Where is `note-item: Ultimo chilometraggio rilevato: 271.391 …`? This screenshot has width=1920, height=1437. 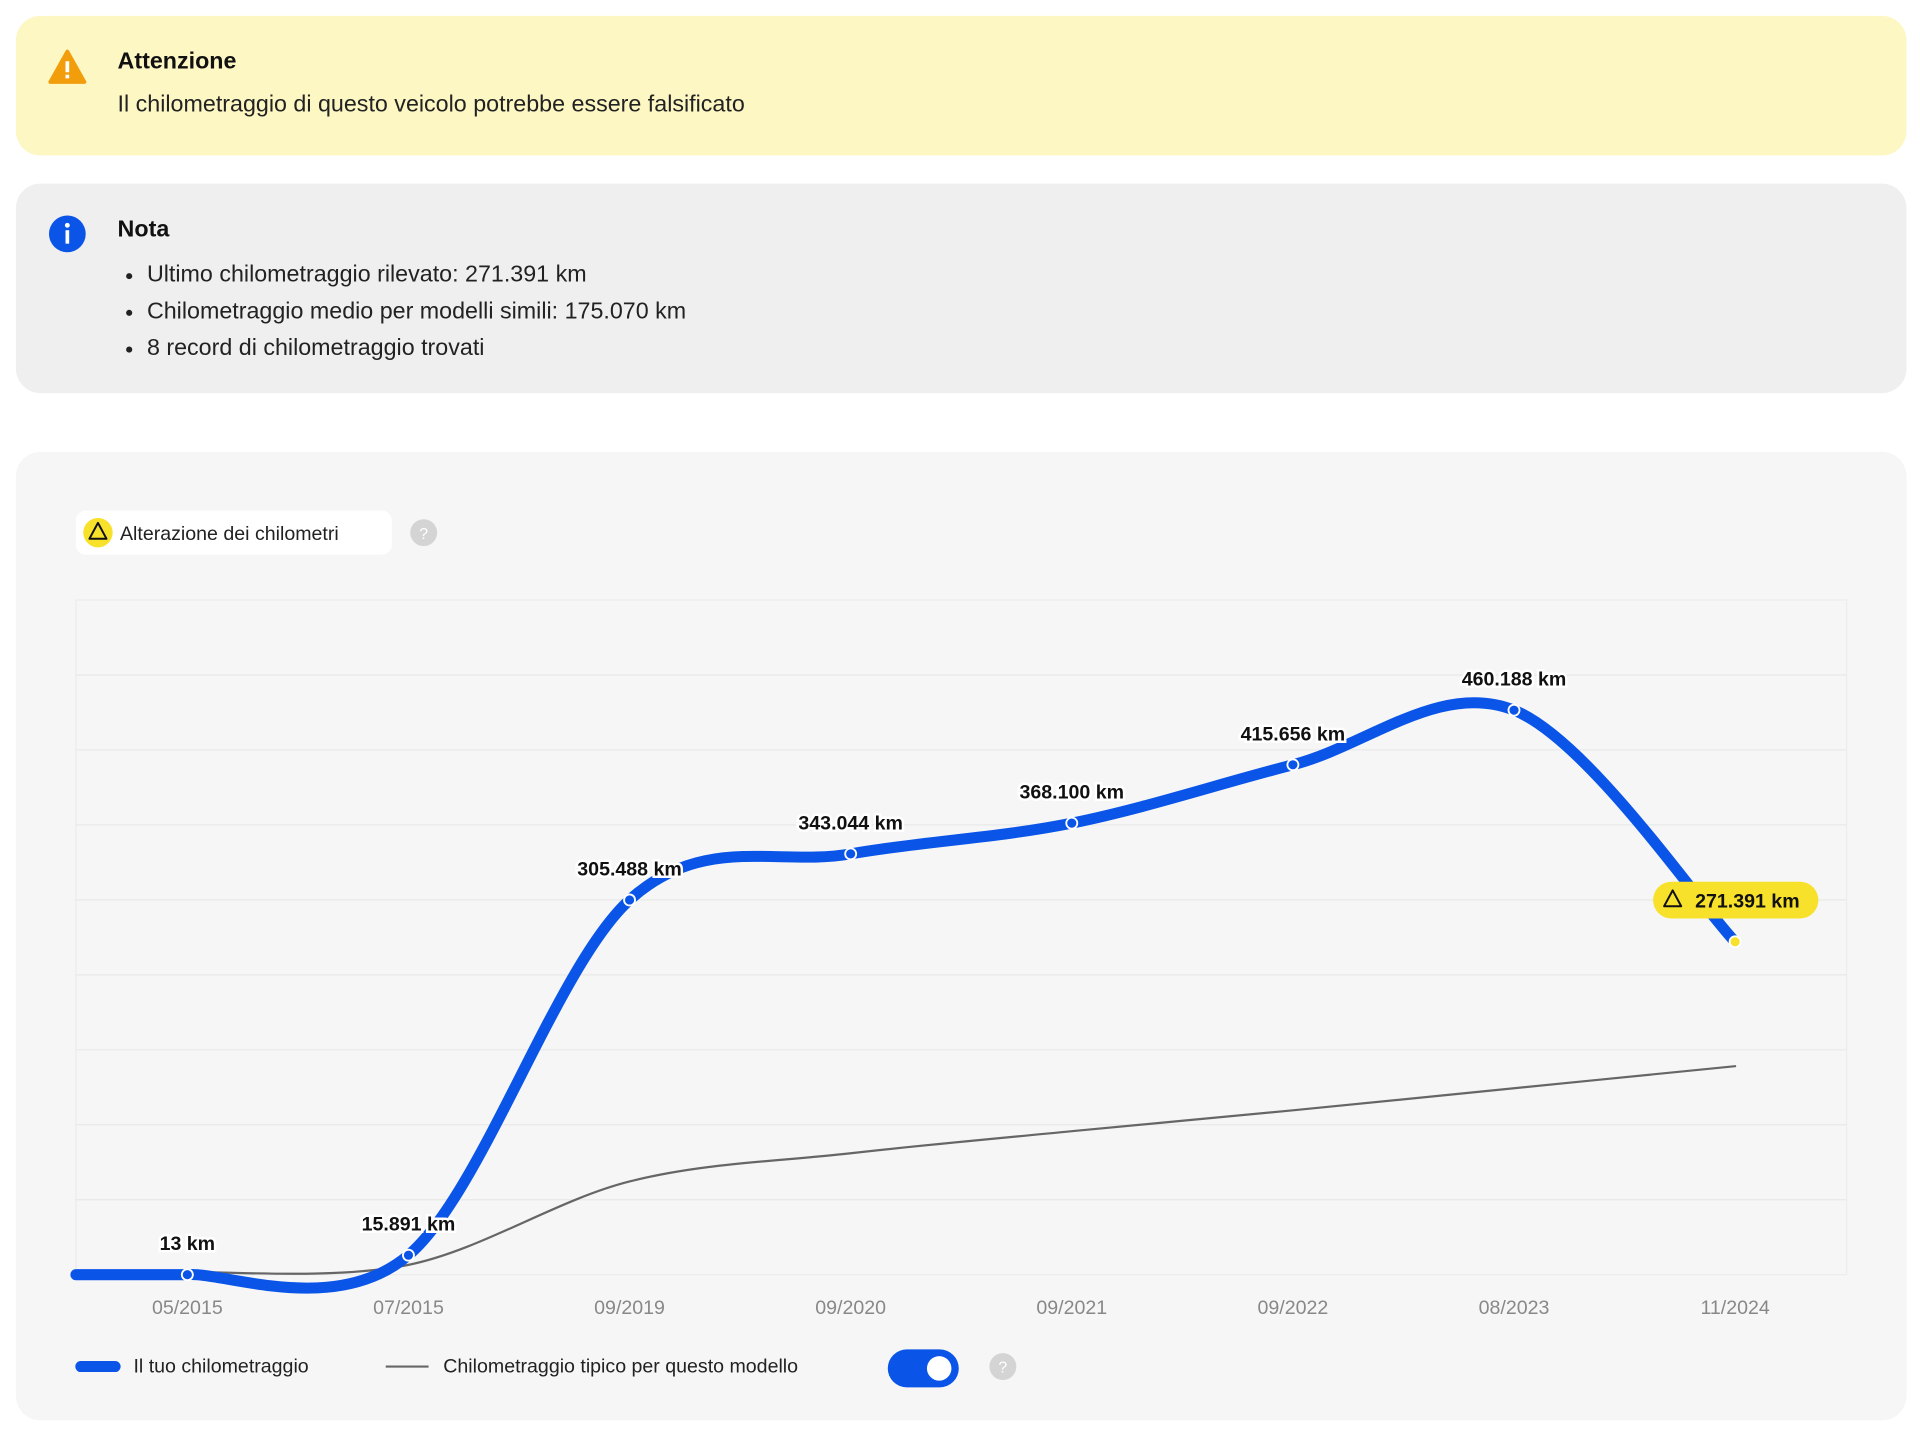 note-item: Ultimo chilometraggio rilevato: 271.391 … is located at coordinates (416, 275).